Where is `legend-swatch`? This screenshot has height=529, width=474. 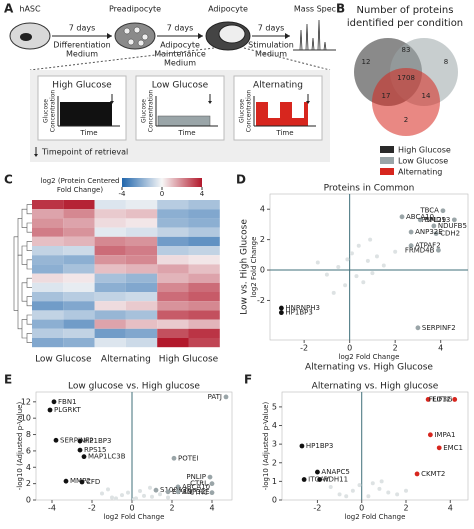
legend-swatch is located at coordinates (387, 149).